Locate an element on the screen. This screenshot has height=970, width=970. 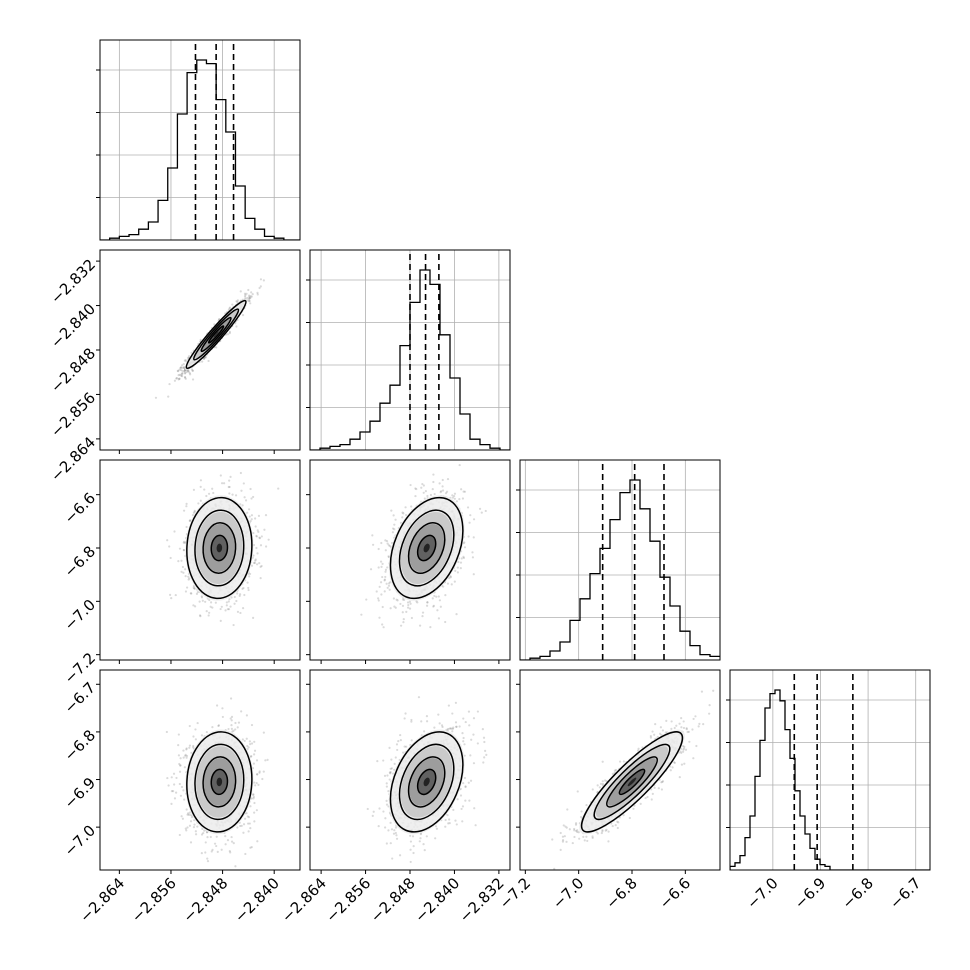
y-tick-label: −2.840 is located at coordinates (73, 326).